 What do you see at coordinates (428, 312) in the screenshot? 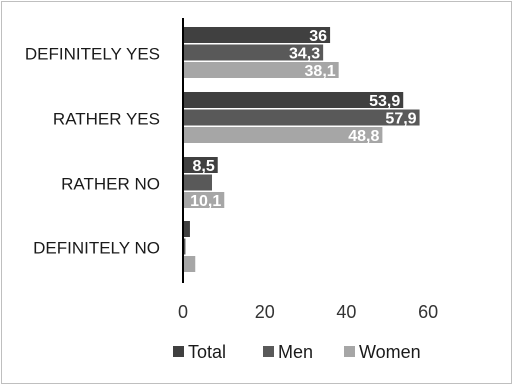
I see `x-tick-label-60: 60` at bounding box center [428, 312].